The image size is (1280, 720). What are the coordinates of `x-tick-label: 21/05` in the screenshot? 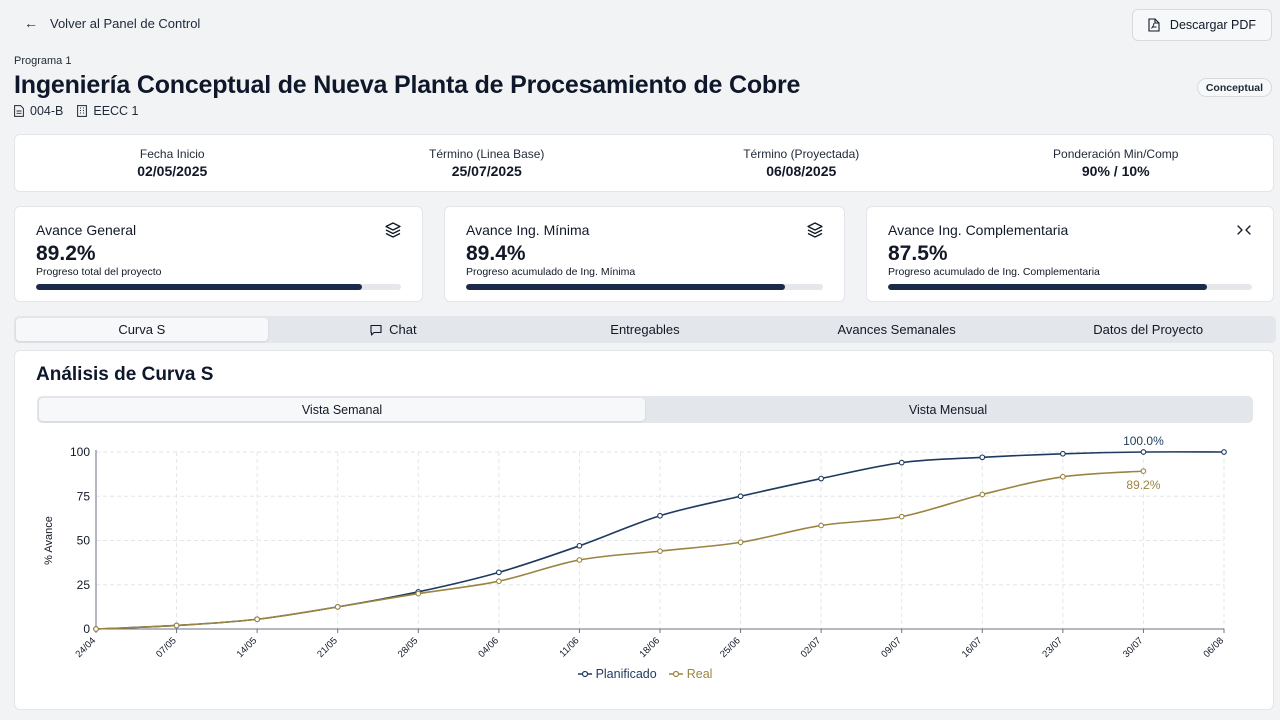 It's located at (327, 647).